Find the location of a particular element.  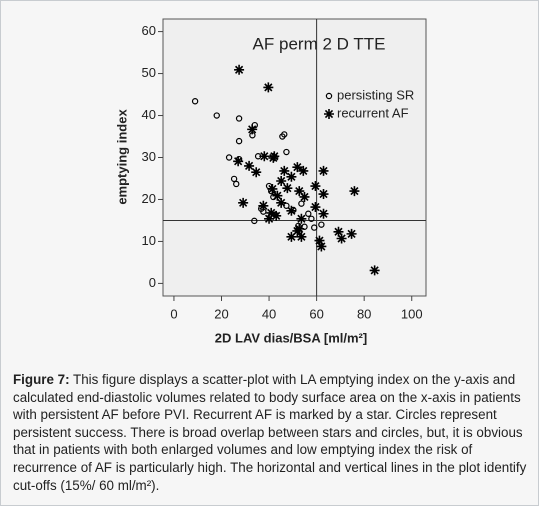

x-tick-label: 40 is located at coordinates (269, 313).